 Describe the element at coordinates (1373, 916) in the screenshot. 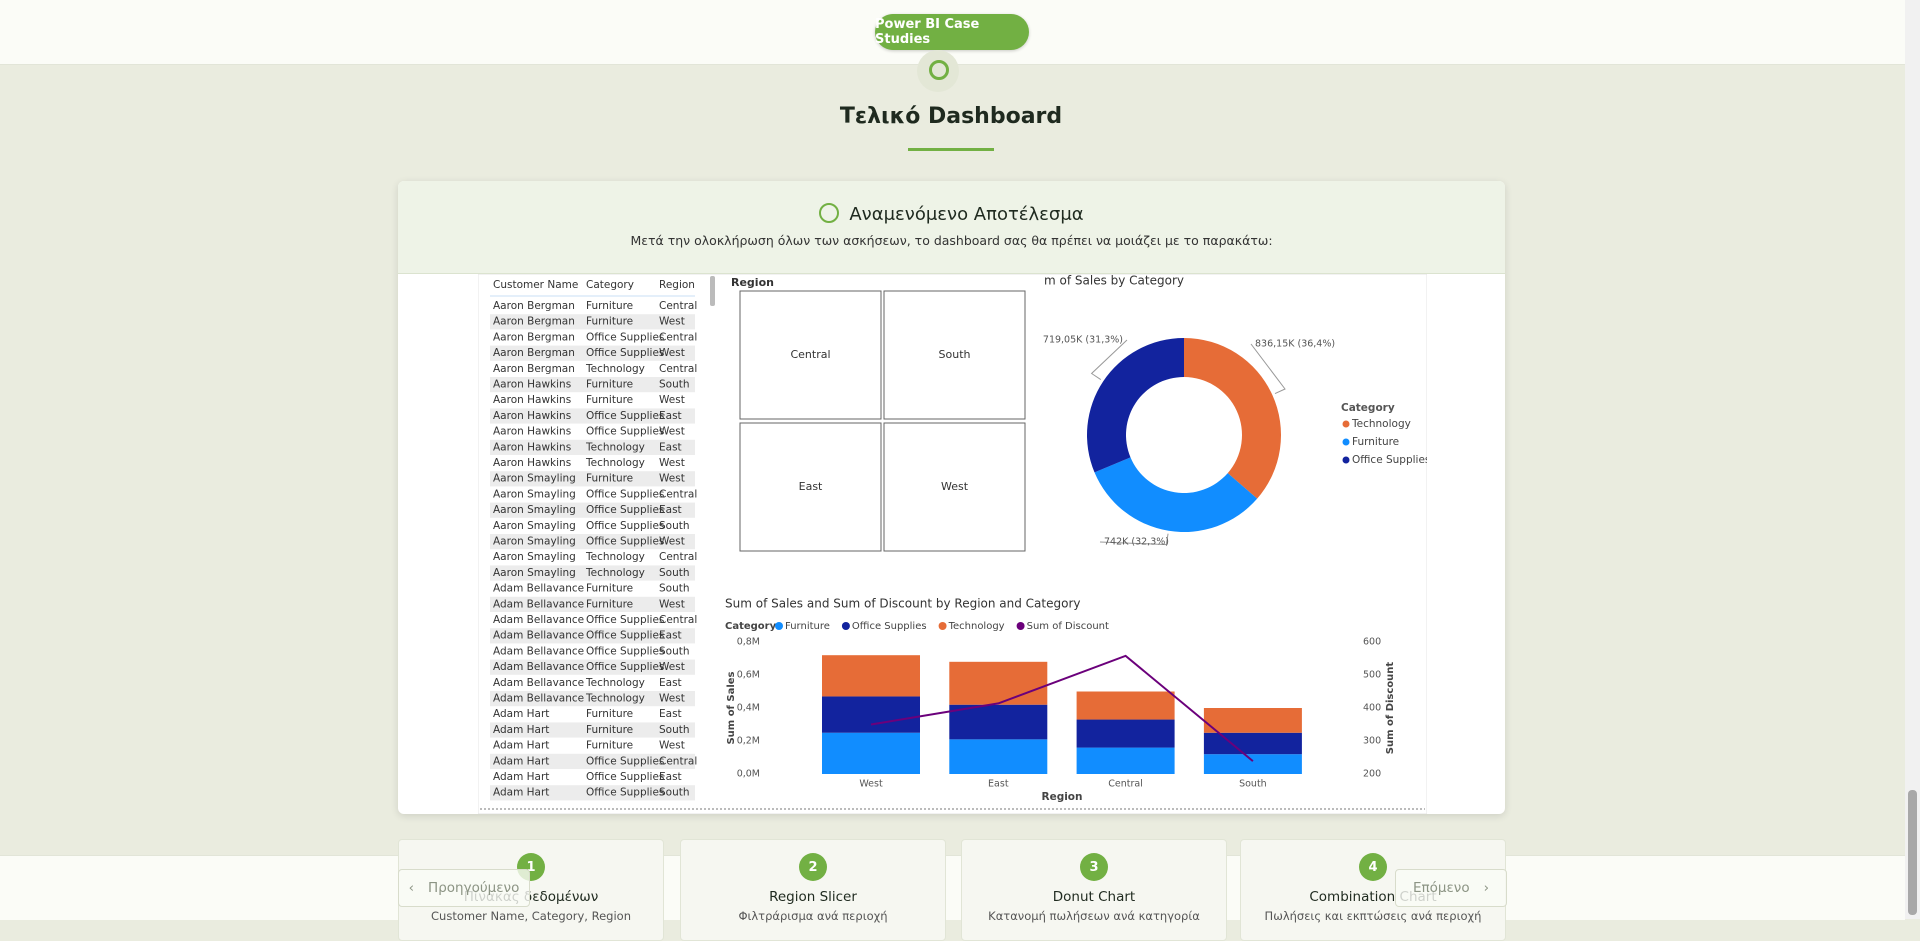

I see `step-subtitle: Πωλήσεις και εκπτώσεις ανά περιοχή` at that location.